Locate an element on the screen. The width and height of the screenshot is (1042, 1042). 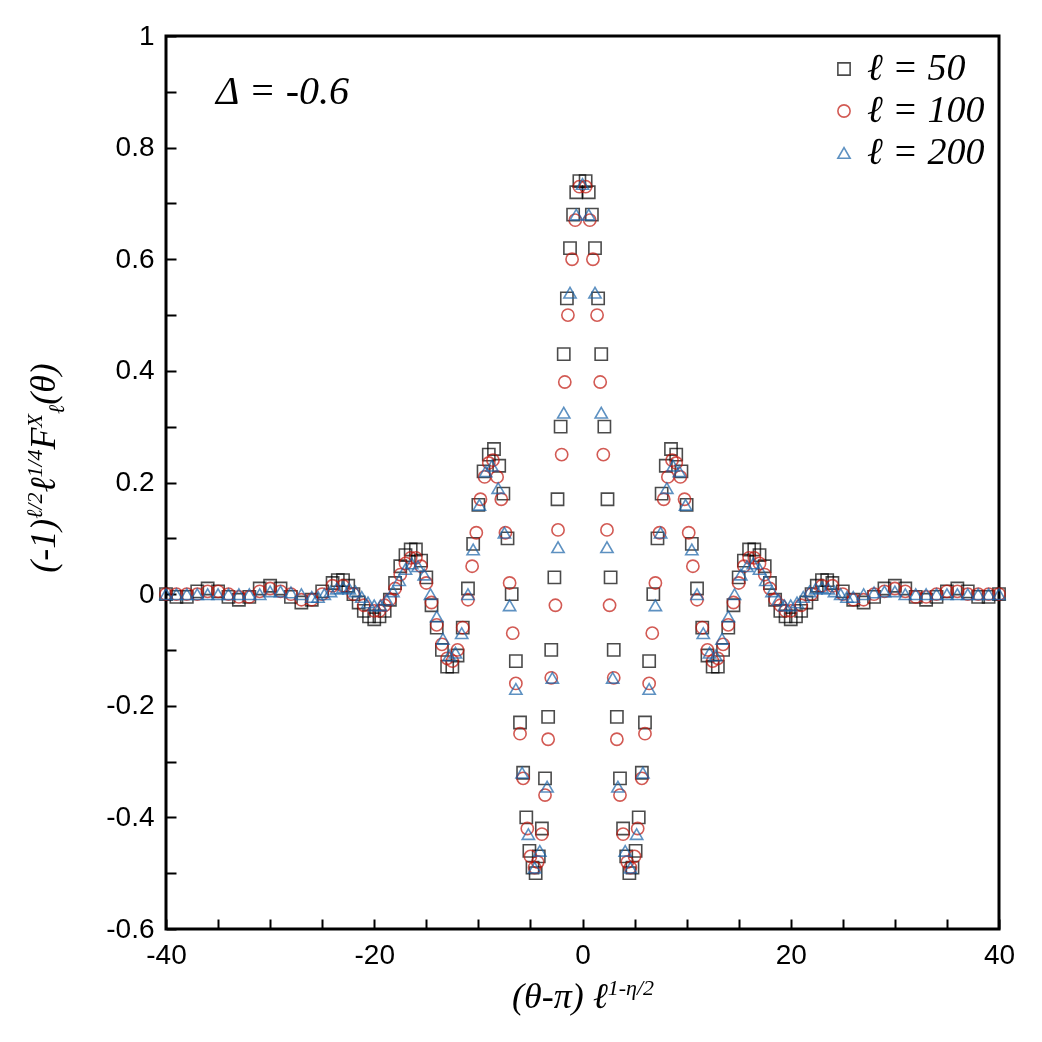
x-tick-label: -20 is located at coordinates (374, 954).